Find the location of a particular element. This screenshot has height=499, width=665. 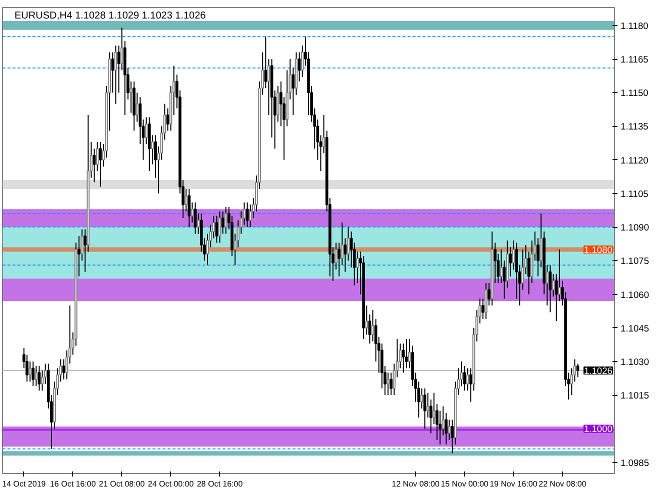

x-tick-label: 19 Nov 16:00 is located at coordinates (514, 484).